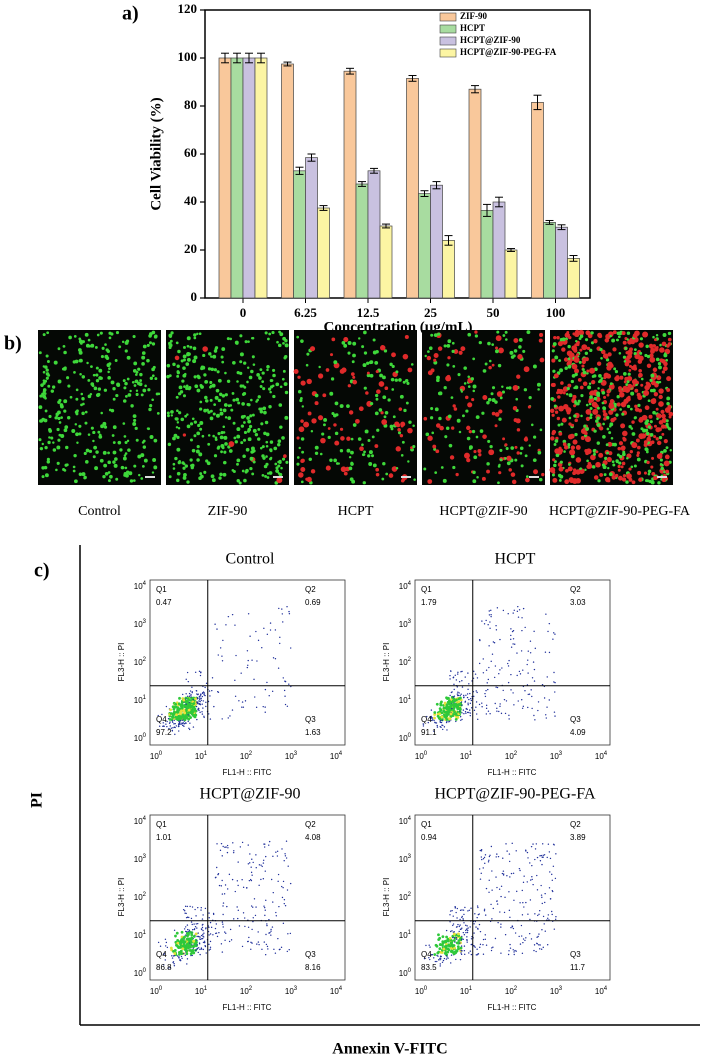  Describe the element at coordinates (206, 754) in the screenshot. I see `tick-exp: 1` at that location.